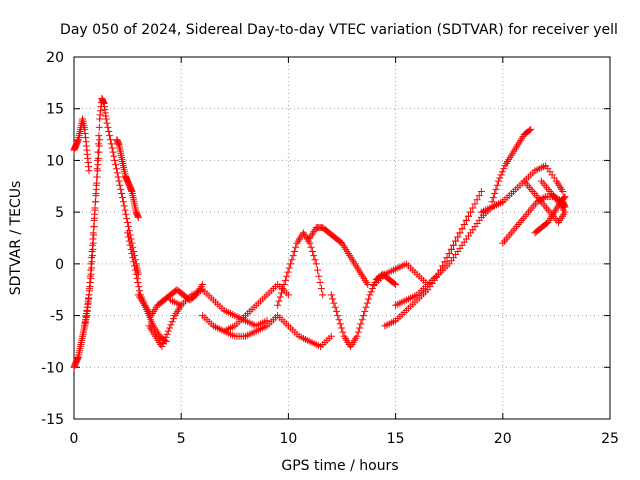 The height and width of the screenshot is (480, 640). Describe the element at coordinates (288, 439) in the screenshot. I see `x-tick-label: 10` at that location.